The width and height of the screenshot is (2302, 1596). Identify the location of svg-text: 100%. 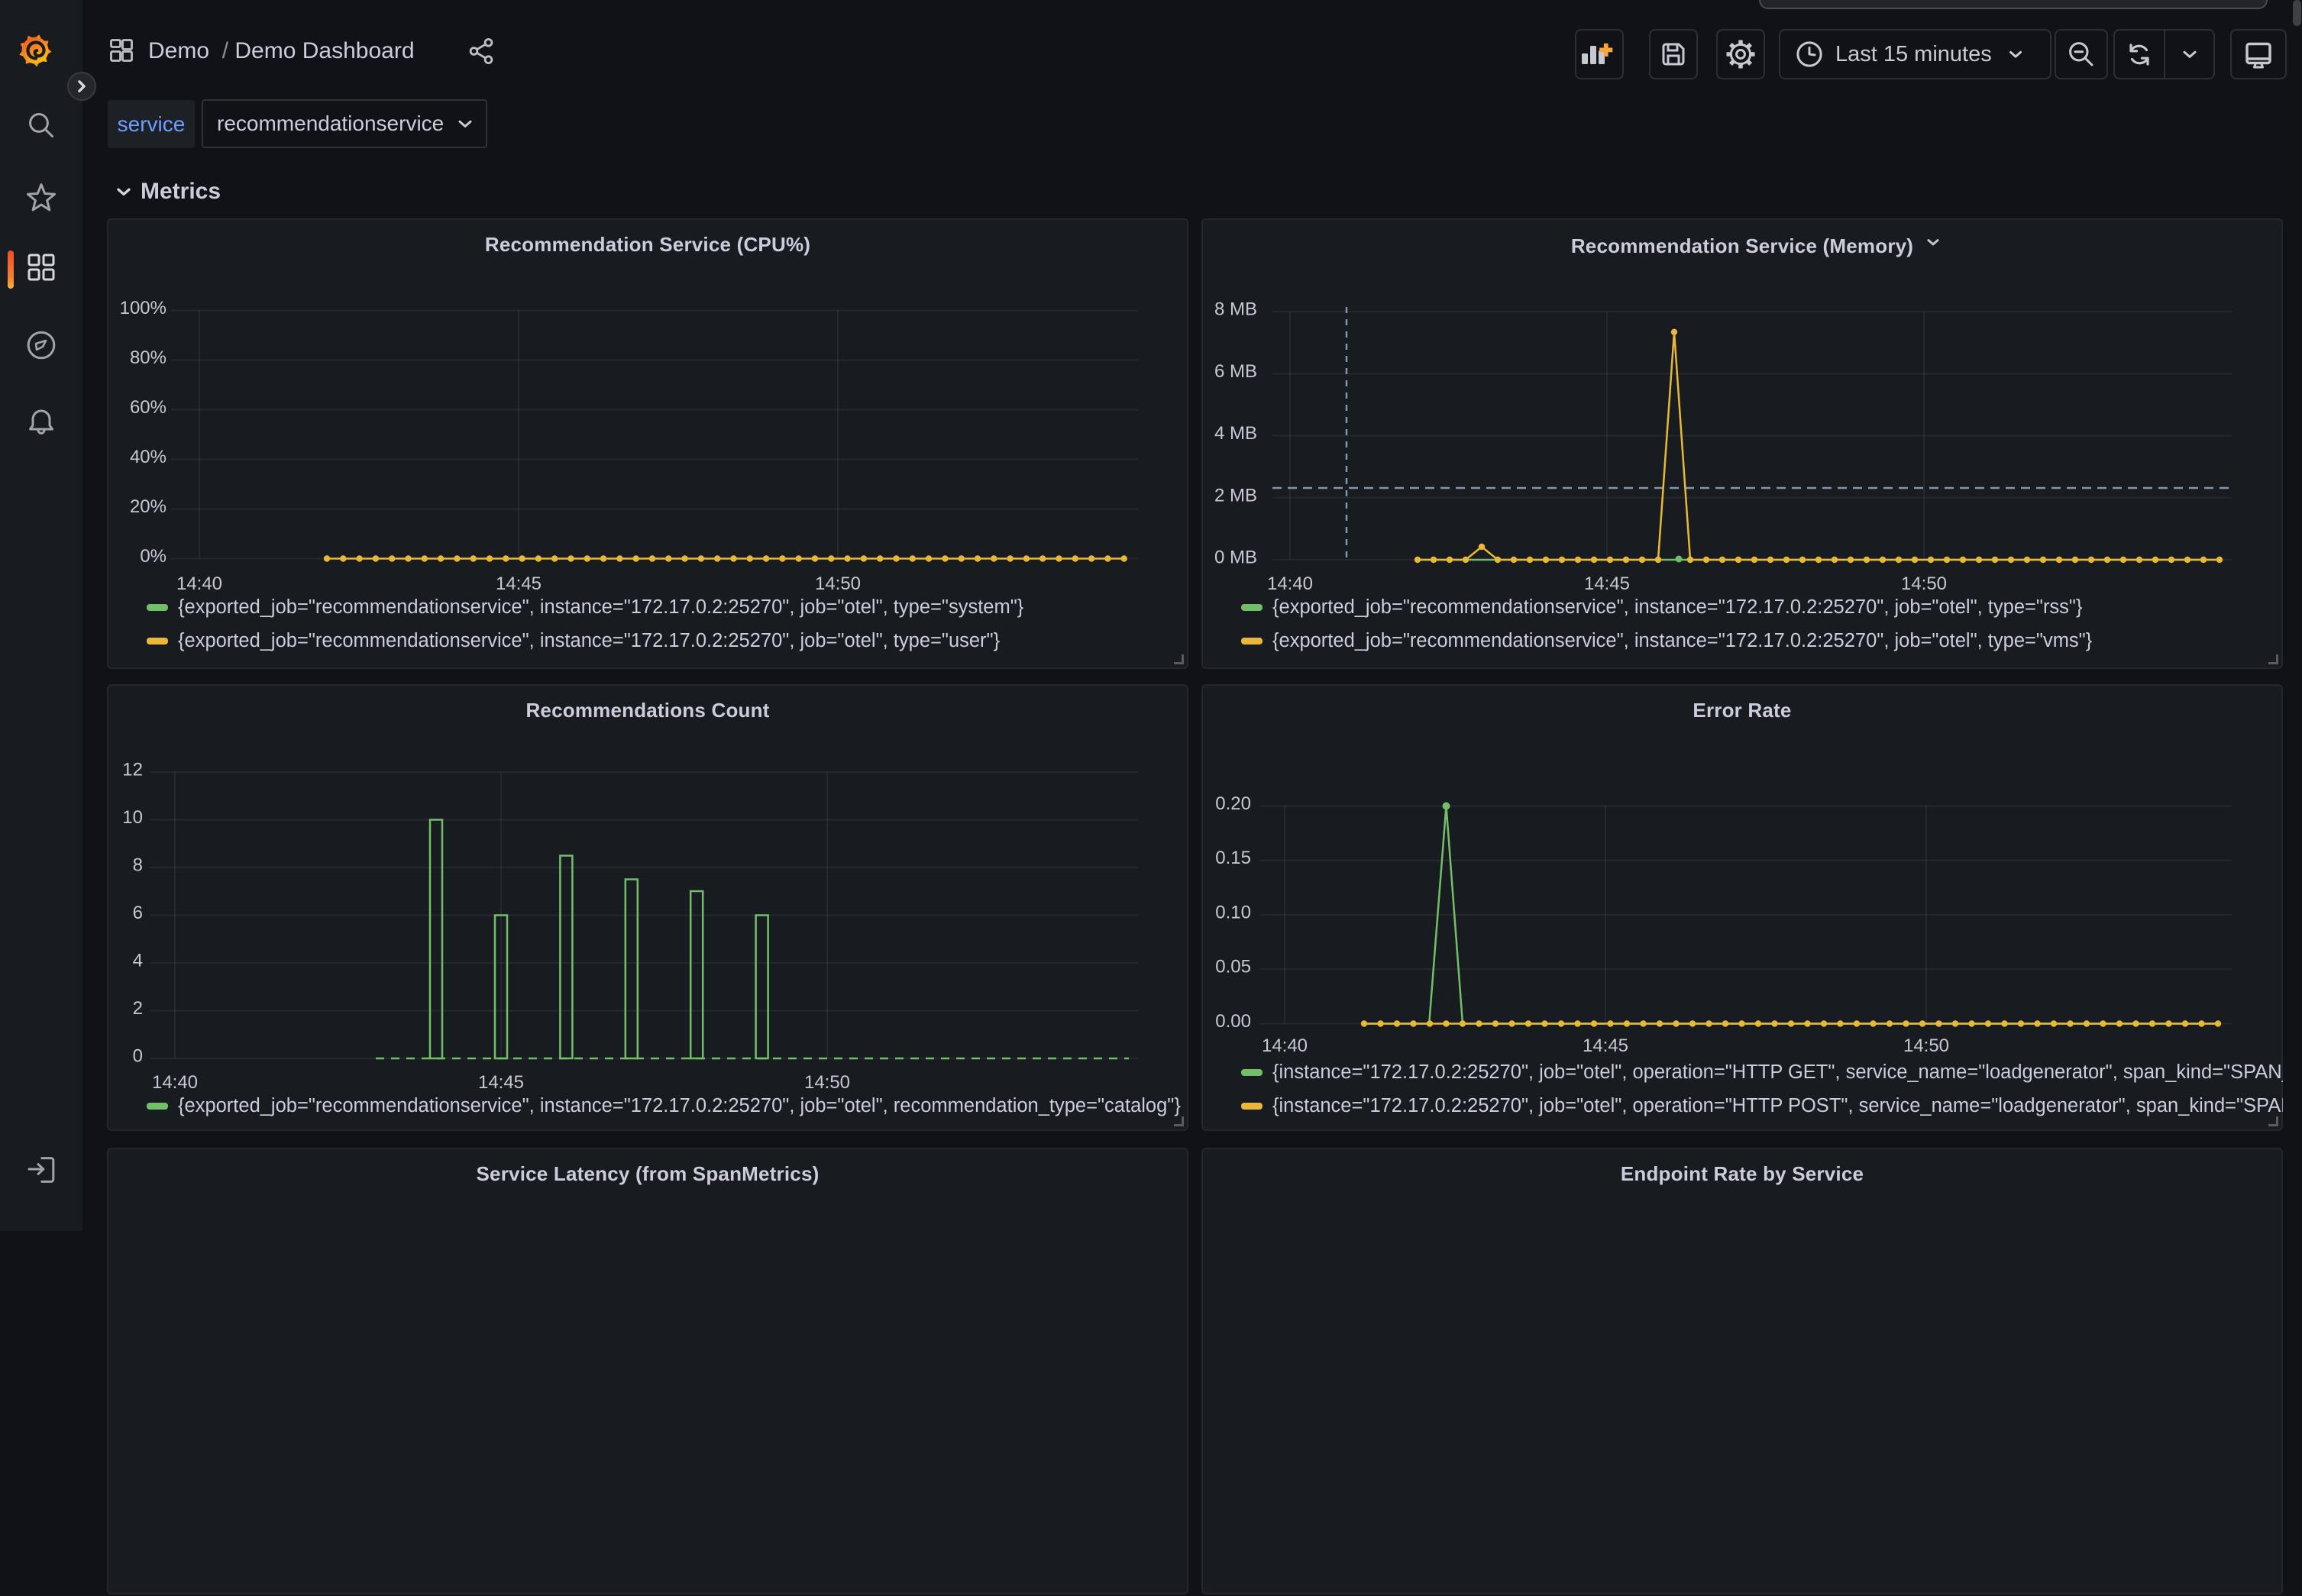
(143, 308).